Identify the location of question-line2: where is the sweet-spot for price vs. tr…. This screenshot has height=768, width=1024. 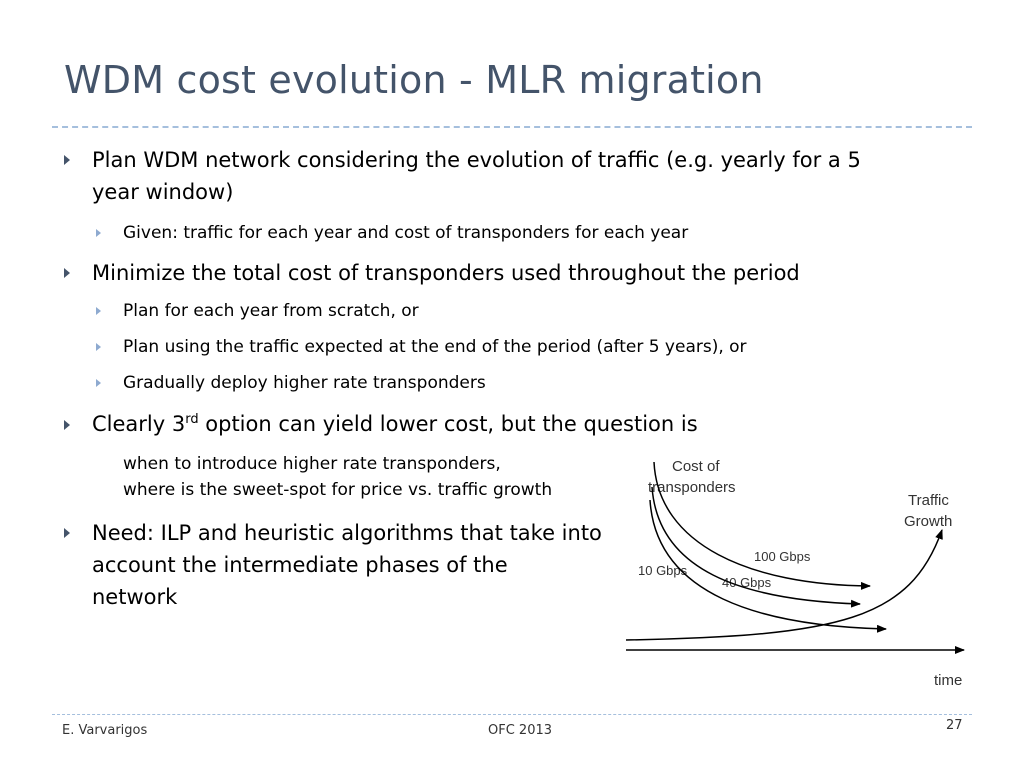
(338, 490).